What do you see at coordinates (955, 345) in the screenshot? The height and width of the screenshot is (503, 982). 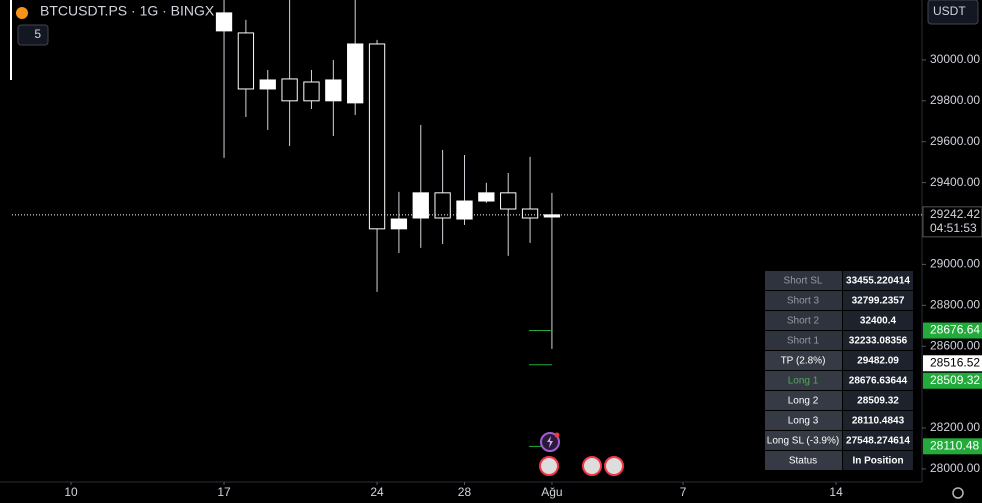 I see `y-tick-label: 28600.00` at bounding box center [955, 345].